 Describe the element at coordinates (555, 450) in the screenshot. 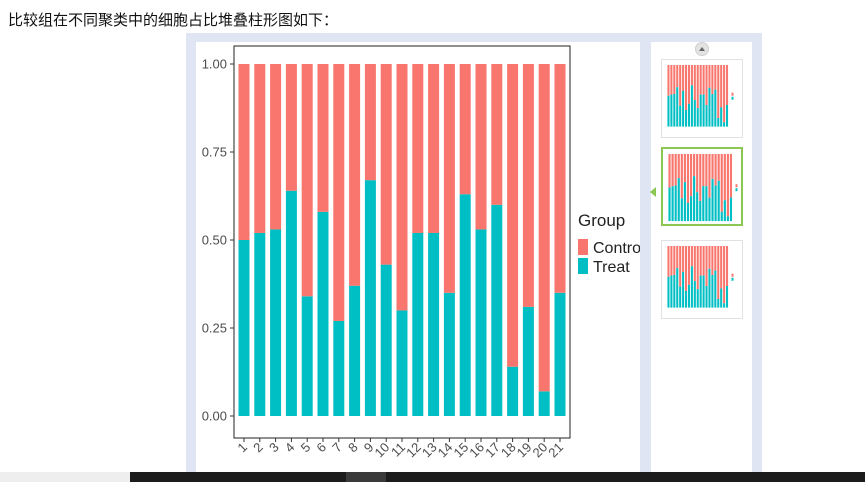

I see `x-tick-label: 21` at that location.